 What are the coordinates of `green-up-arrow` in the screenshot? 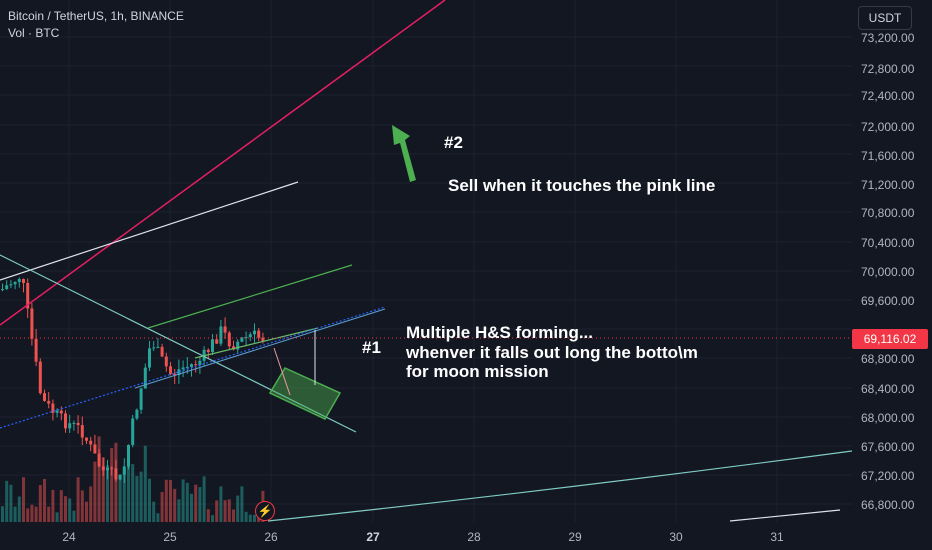 It's located at (404, 153).